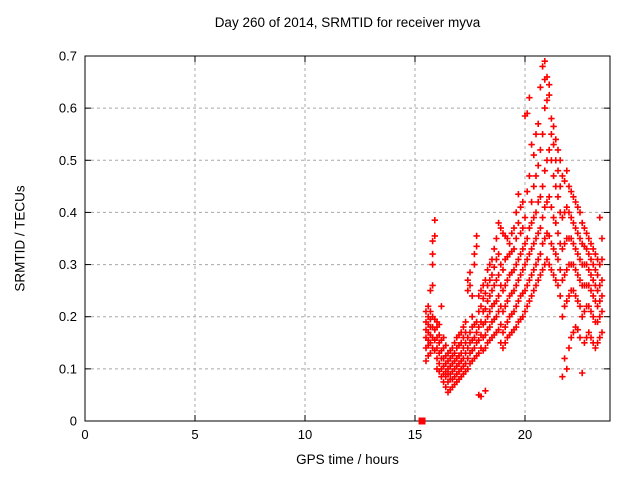  What do you see at coordinates (415, 434) in the screenshot?
I see `x-tick-label: 15` at bounding box center [415, 434].